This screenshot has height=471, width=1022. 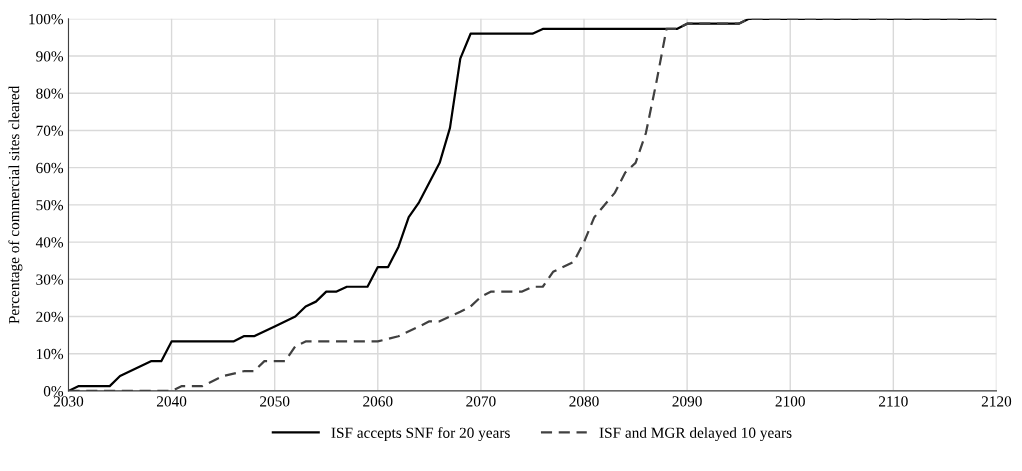 I want to click on y-tick-label: 40%, so click(x=49, y=242).